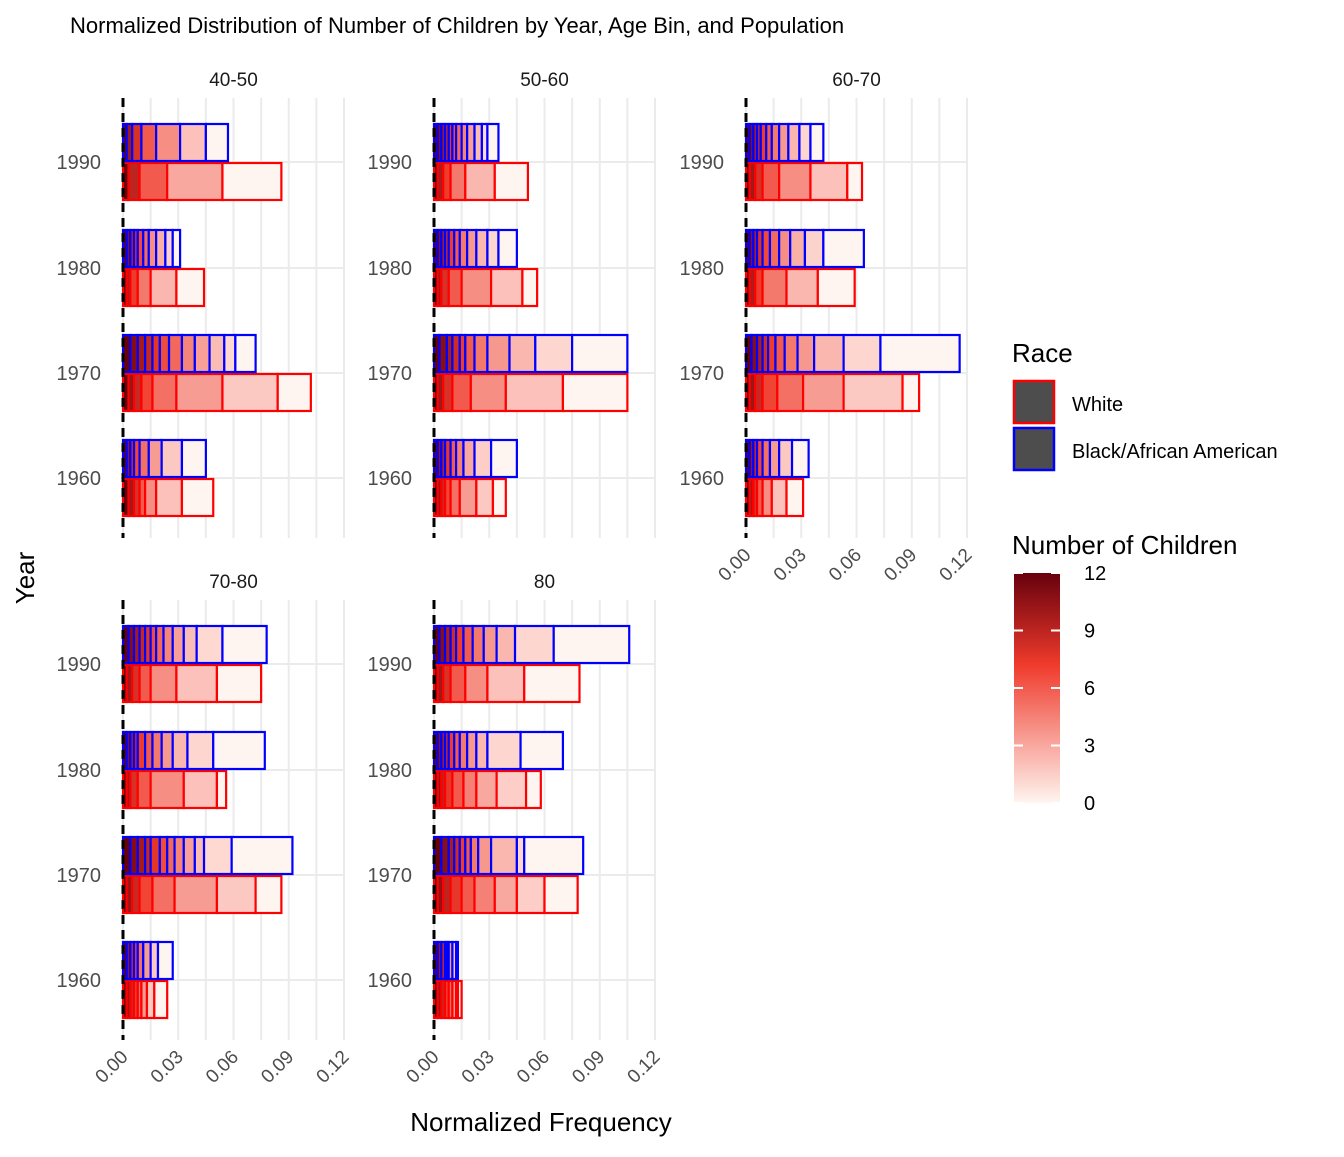  I want to click on bar-stack-1990-black, so click(194, 644).